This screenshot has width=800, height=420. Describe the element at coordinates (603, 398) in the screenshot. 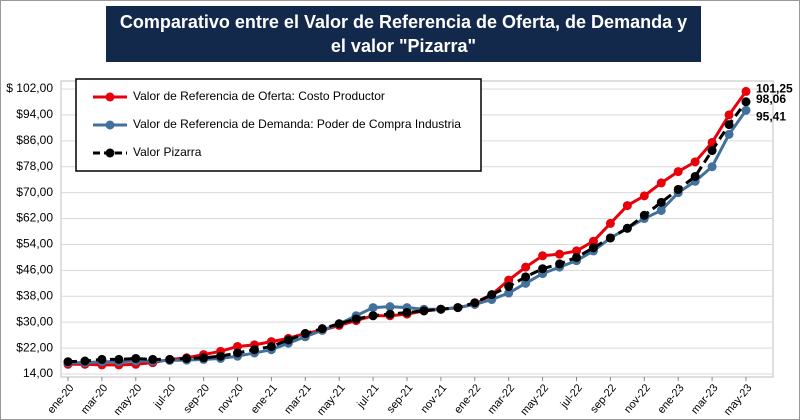

I see `x-tick-label: sep-22` at that location.